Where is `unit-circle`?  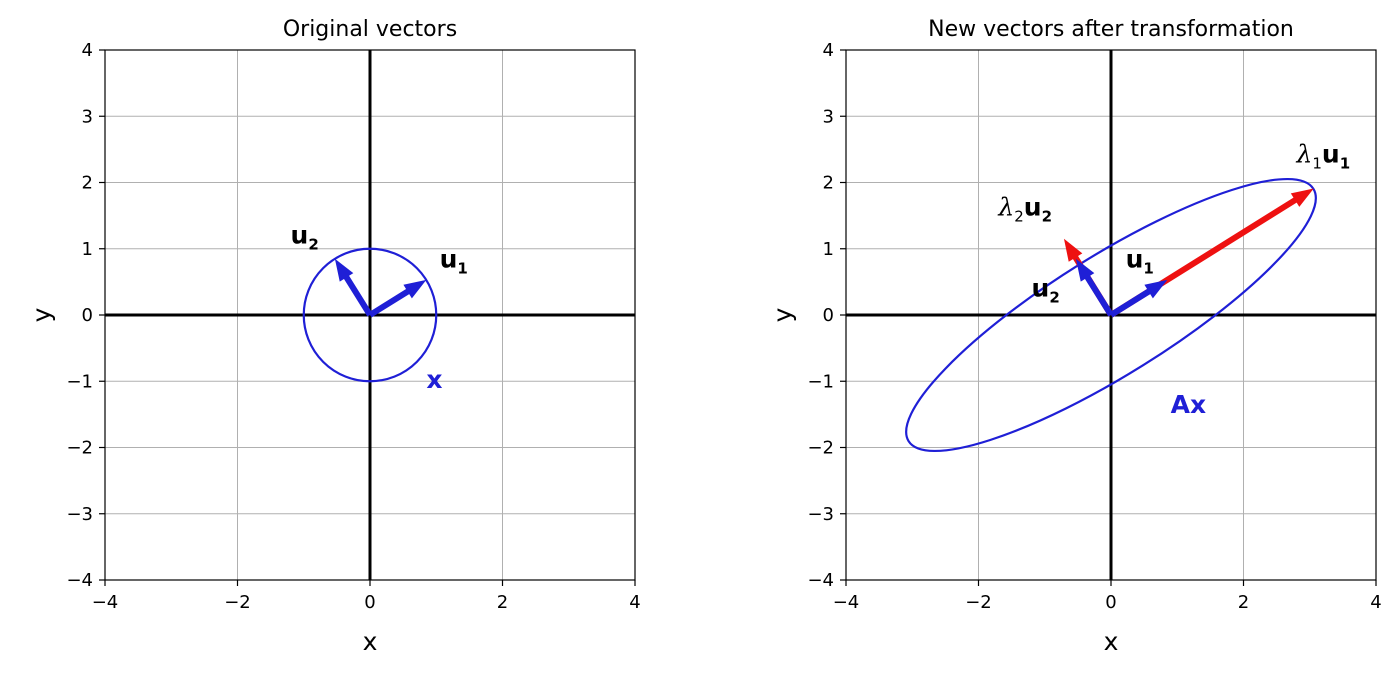 unit-circle is located at coordinates (370, 315).